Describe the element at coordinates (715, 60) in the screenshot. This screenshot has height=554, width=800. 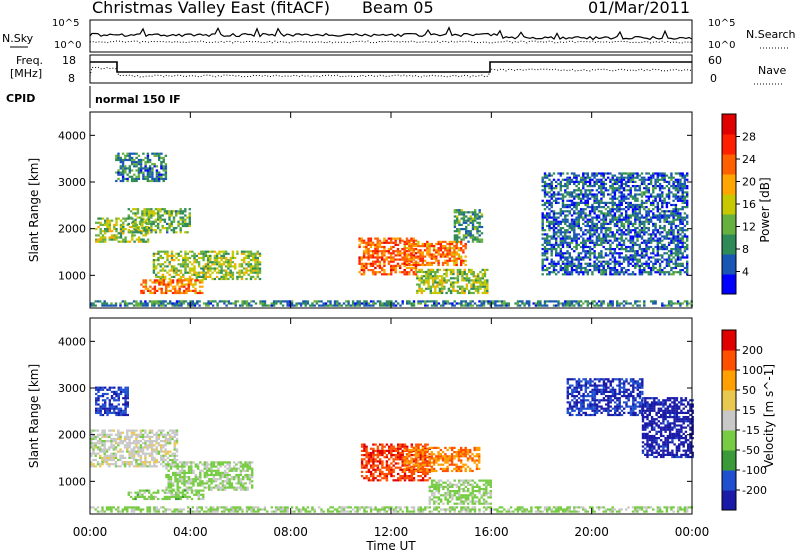
I see `nave-tick-high: 60` at that location.